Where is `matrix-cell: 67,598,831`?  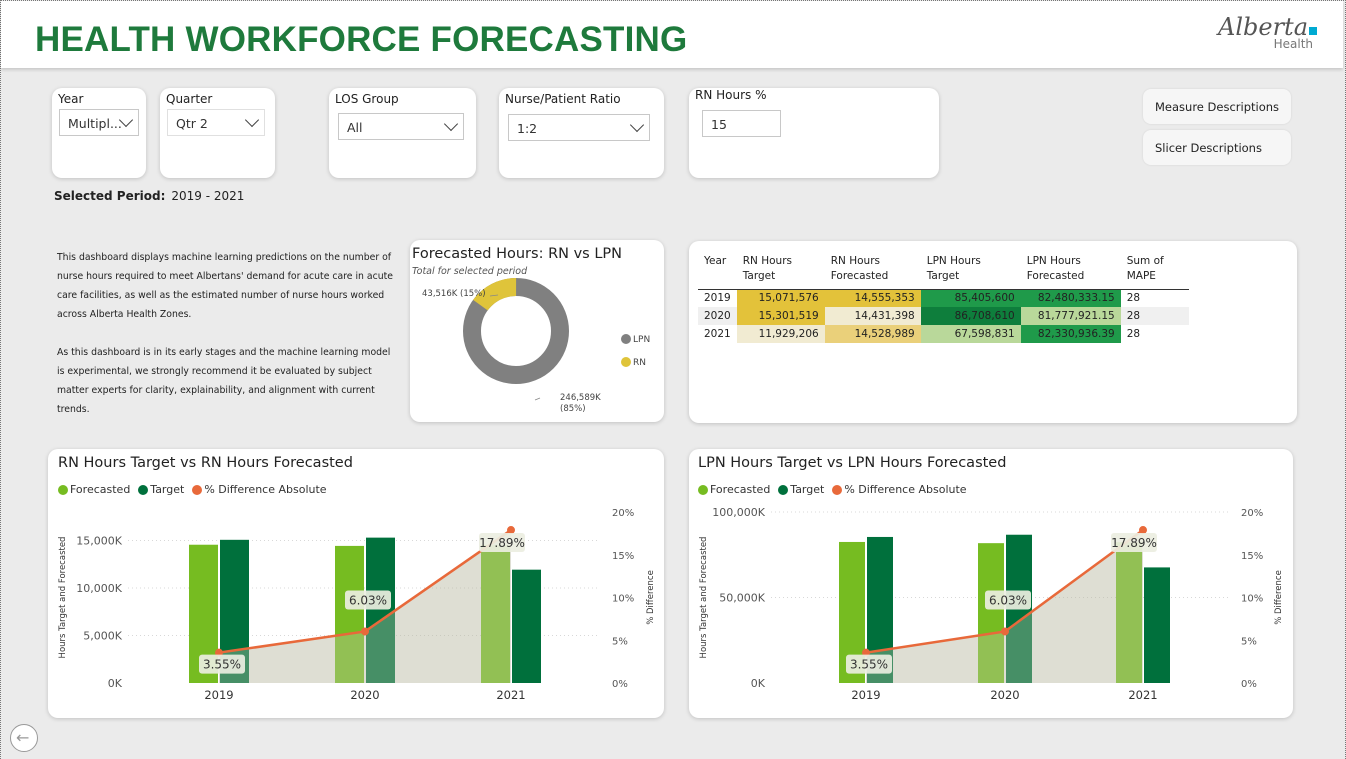
matrix-cell: 67,598,831 is located at coordinates (970, 334).